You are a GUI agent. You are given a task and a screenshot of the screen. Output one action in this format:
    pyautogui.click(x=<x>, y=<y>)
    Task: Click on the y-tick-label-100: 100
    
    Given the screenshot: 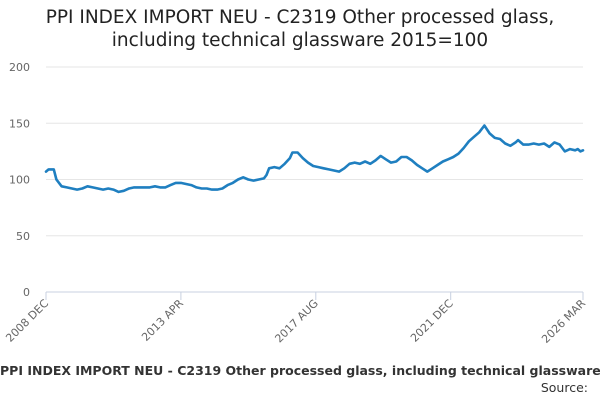 What is the action you would take?
    pyautogui.click(x=19, y=180)
    